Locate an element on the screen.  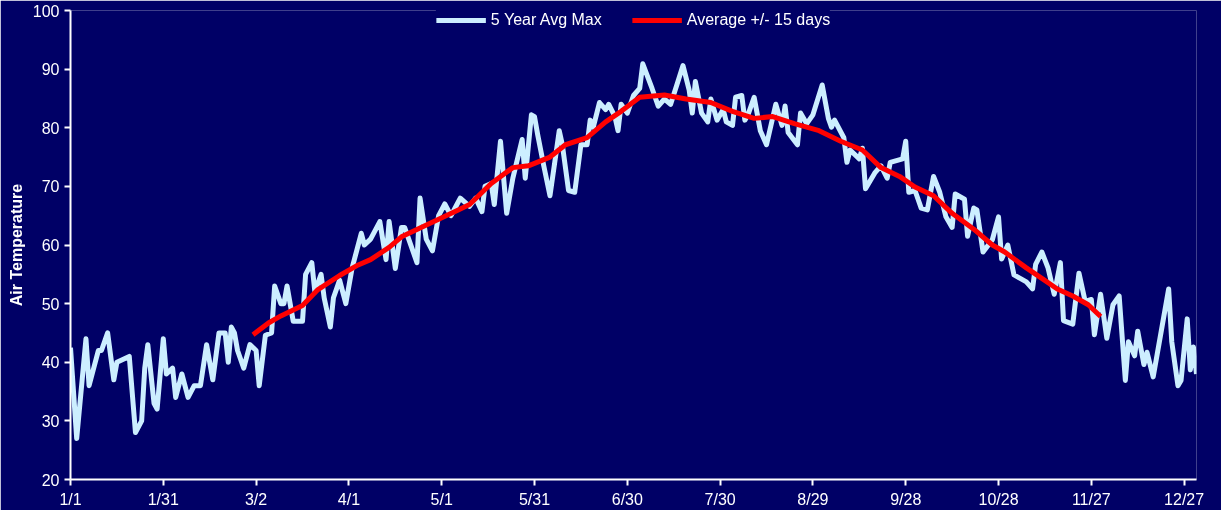
y-tick-label: 80 is located at coordinates (50, 128).